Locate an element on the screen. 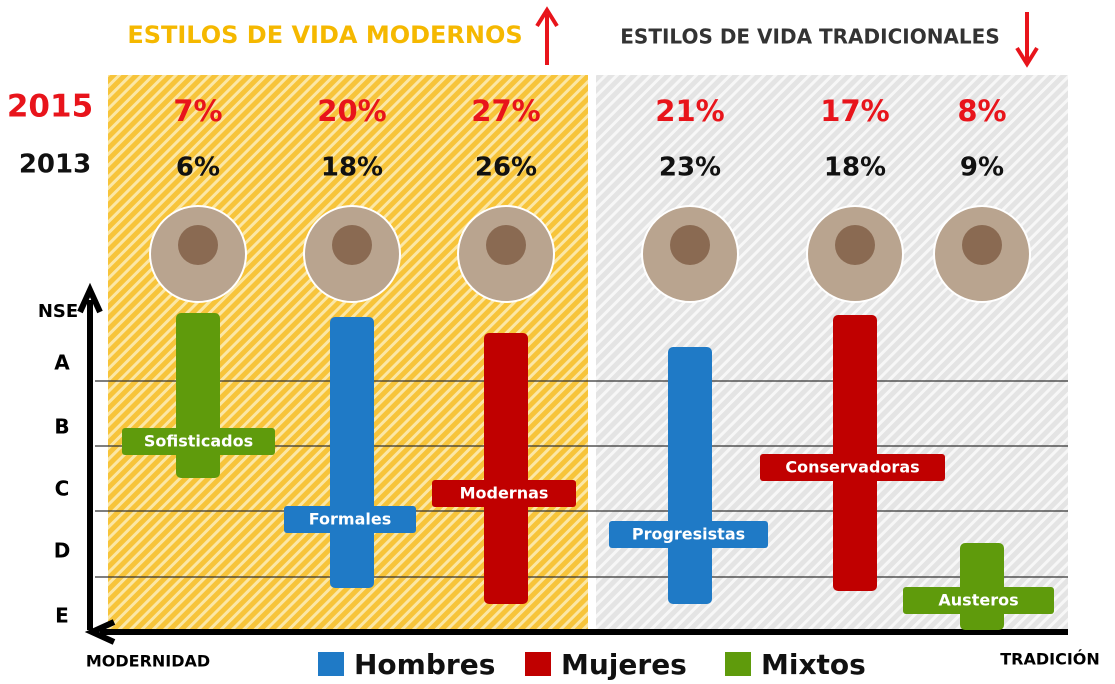  axis-right-label: TRADICIÓN is located at coordinates (1050, 659).